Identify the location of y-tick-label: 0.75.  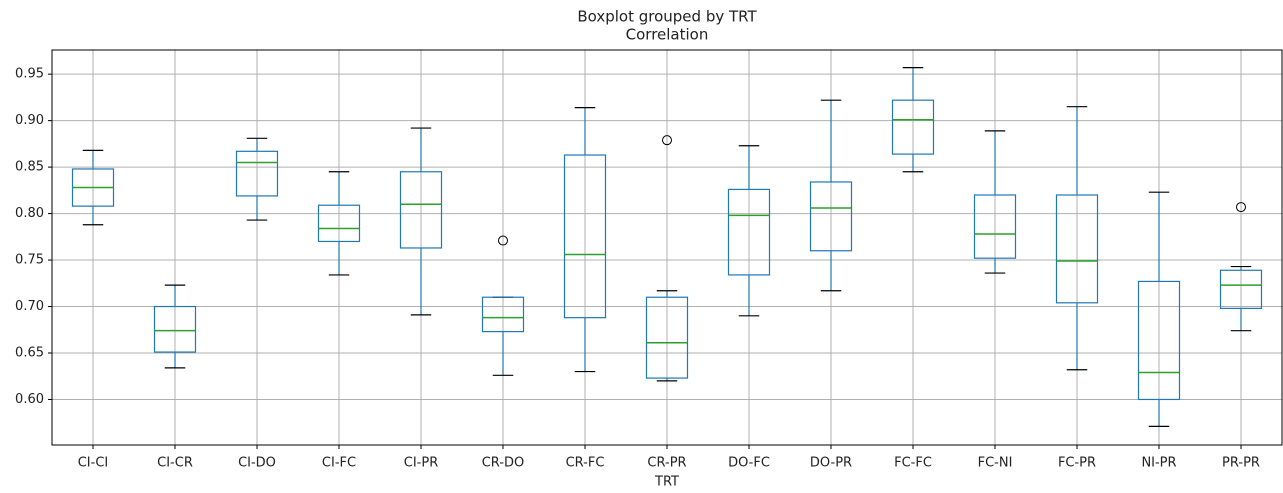
(29, 260).